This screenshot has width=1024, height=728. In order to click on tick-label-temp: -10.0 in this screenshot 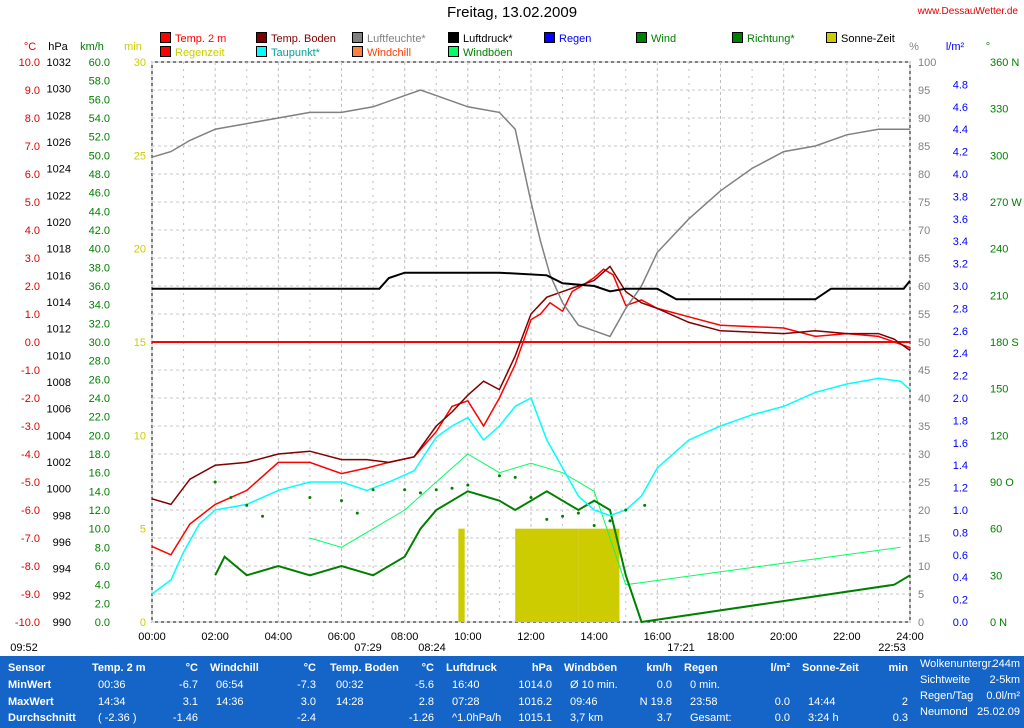, I will do `click(27, 623)`.